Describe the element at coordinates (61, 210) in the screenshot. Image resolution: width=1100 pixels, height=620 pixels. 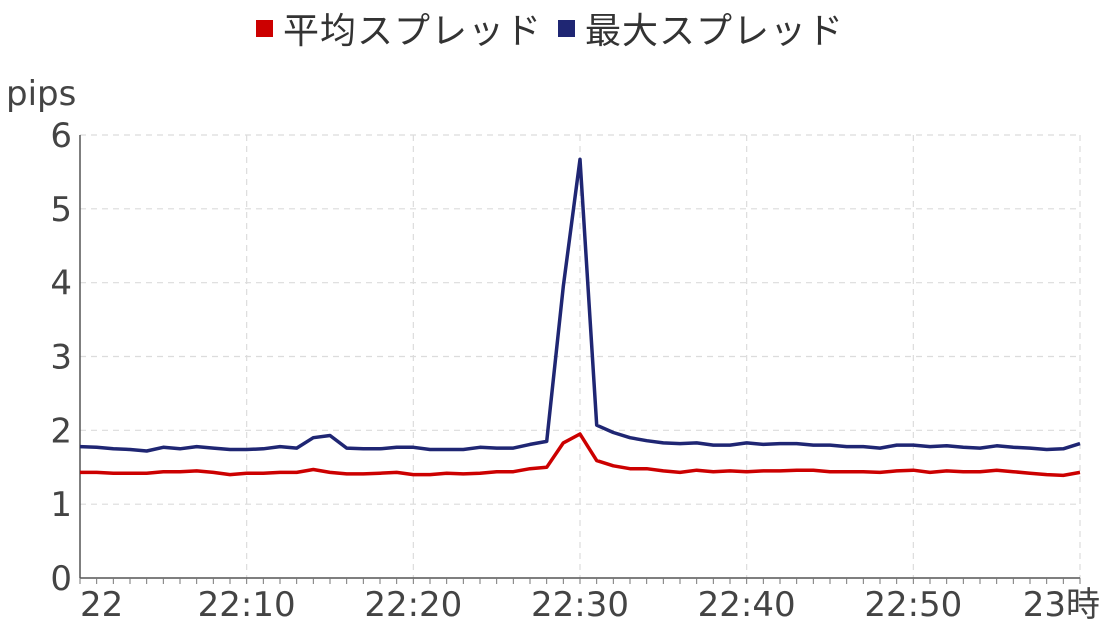
I see `y-tick-label: 5` at that location.